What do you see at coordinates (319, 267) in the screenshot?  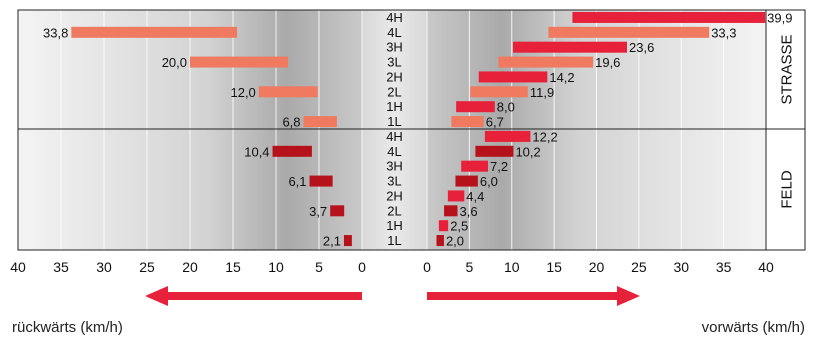 I see `tick-label-reverse: 5` at bounding box center [319, 267].